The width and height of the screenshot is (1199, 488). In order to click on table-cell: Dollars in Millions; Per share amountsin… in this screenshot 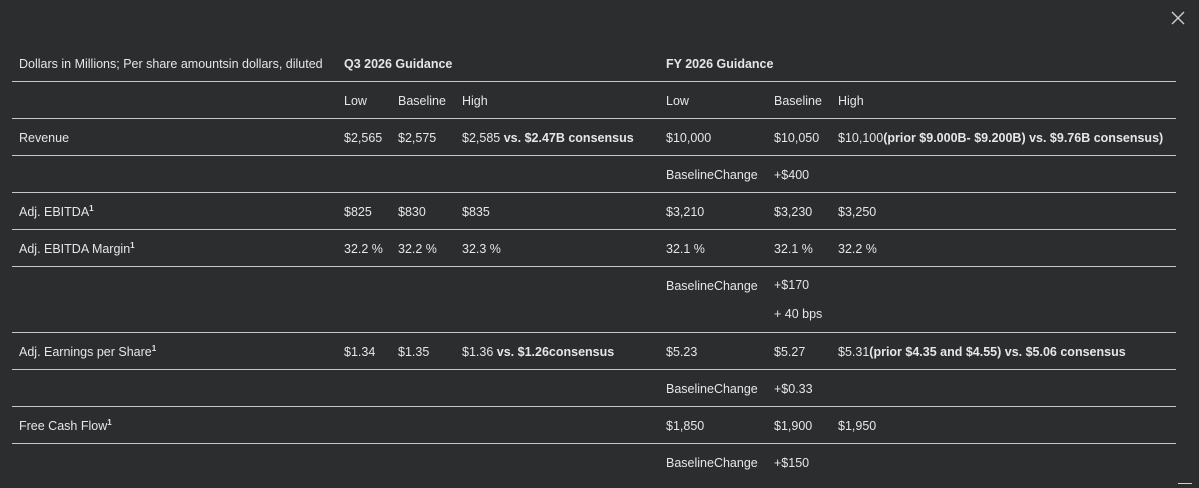, I will do `click(171, 64)`.